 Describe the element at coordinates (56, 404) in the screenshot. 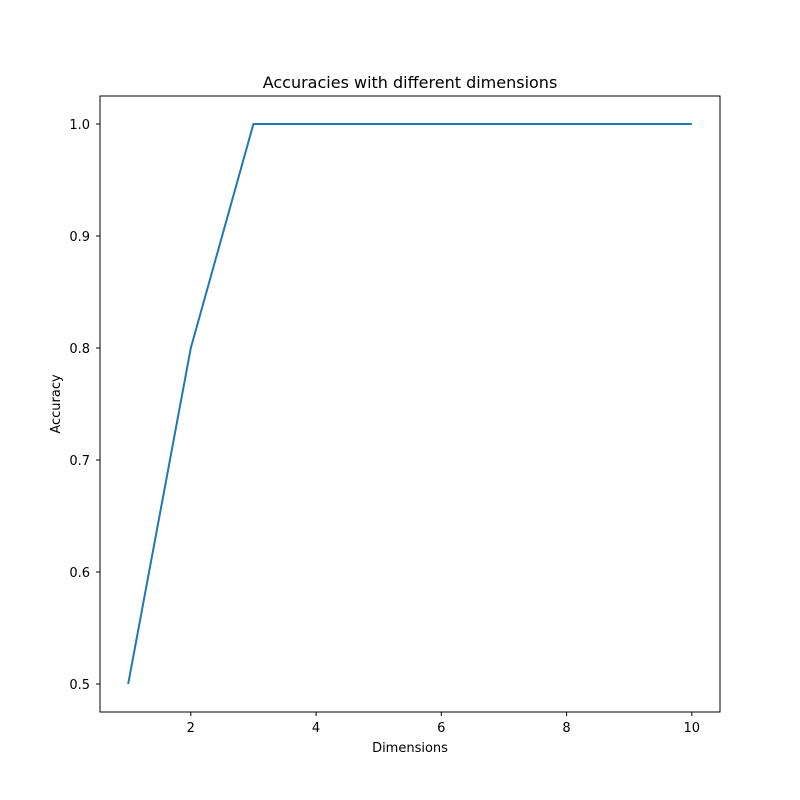

I see `y-axis-title: Accuracy` at that location.